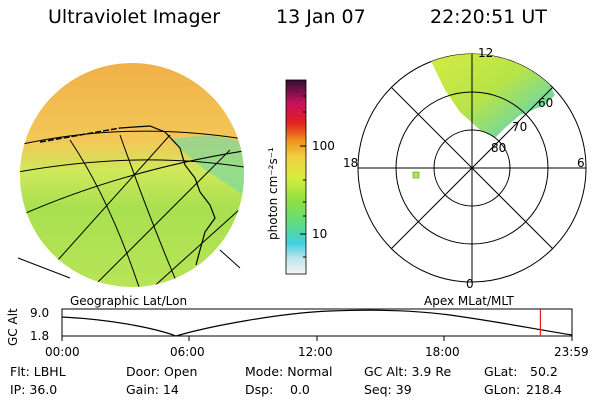  What do you see at coordinates (571, 352) in the screenshot?
I see `altitude-xtick-2359: 23:59` at bounding box center [571, 352].